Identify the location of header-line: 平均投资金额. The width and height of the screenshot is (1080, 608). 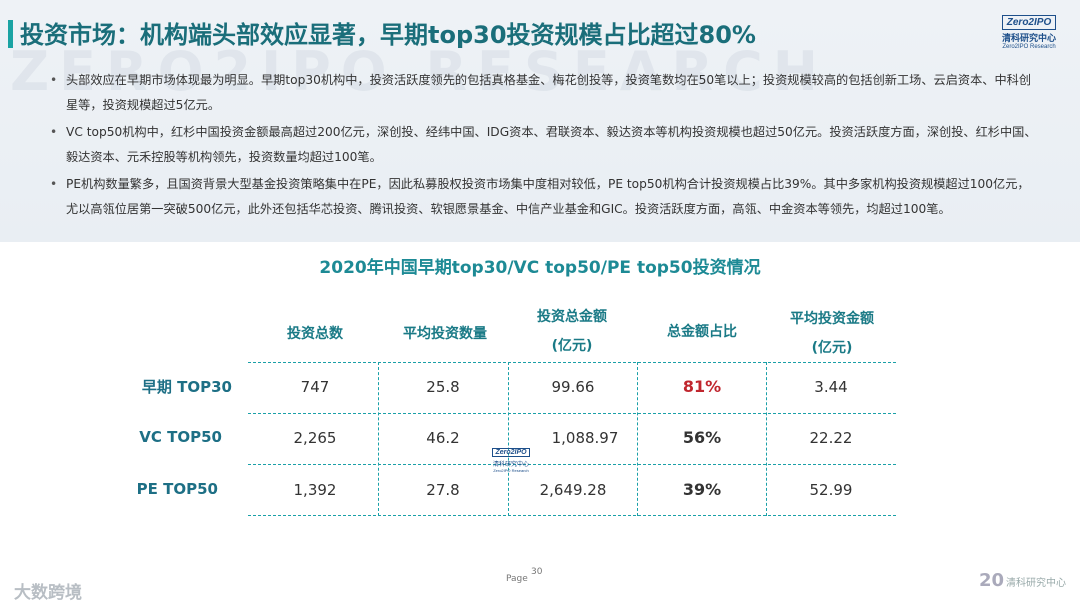
(832, 319).